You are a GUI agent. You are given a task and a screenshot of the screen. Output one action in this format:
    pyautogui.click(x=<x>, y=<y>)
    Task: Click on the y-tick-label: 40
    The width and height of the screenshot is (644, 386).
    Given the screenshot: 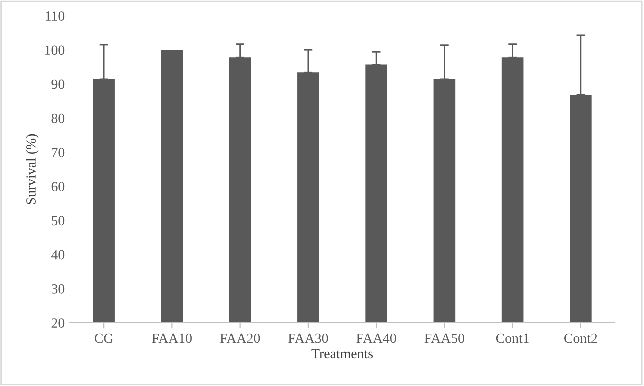 What is the action you would take?
    pyautogui.click(x=58, y=255)
    